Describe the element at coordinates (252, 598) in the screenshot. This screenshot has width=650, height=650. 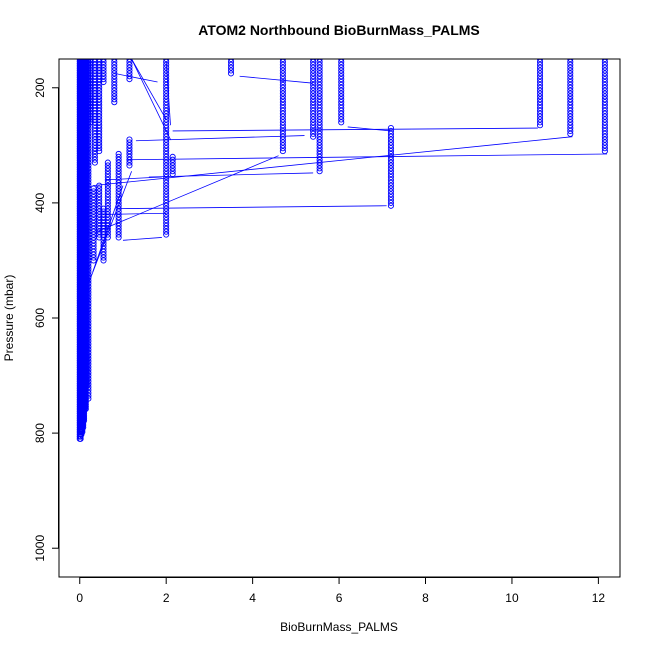
I see `x-tick-label: 4` at that location.